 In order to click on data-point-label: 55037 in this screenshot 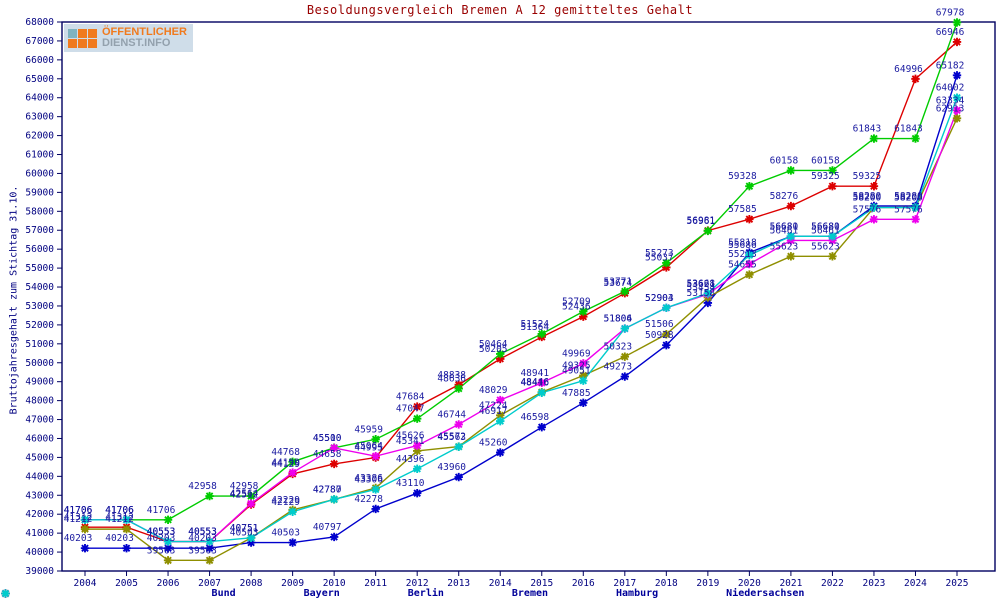, I will do `click(659, 257)`.